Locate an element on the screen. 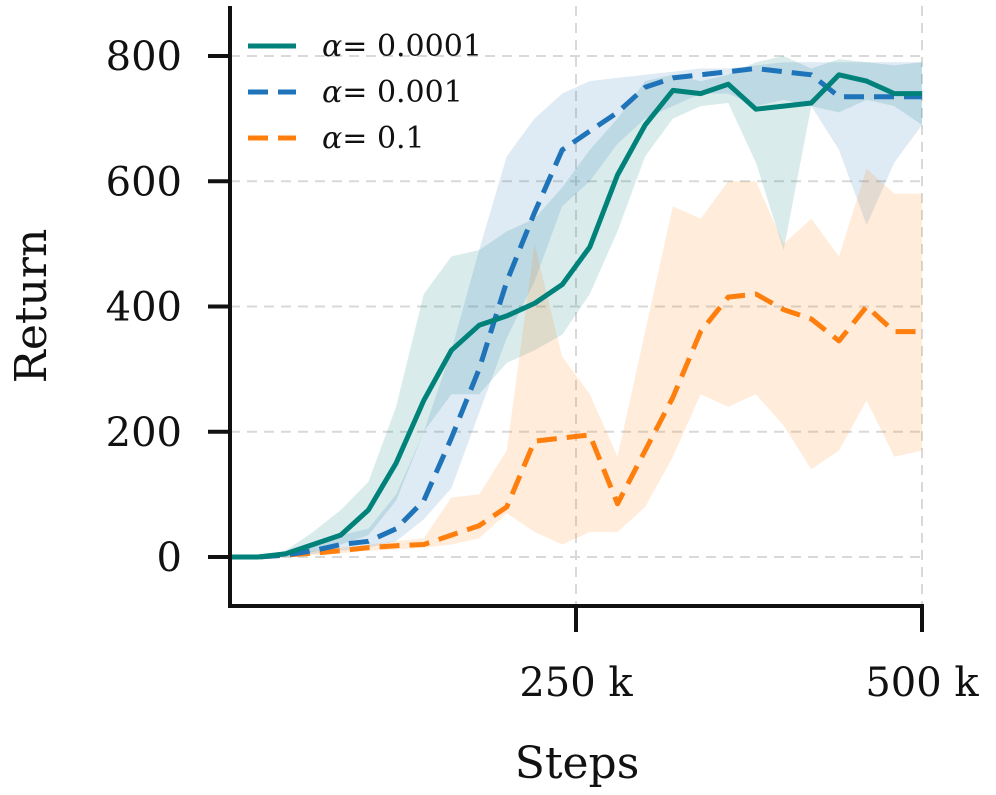 The width and height of the screenshot is (996, 795). y-tick-label: 200 is located at coordinates (144, 433).